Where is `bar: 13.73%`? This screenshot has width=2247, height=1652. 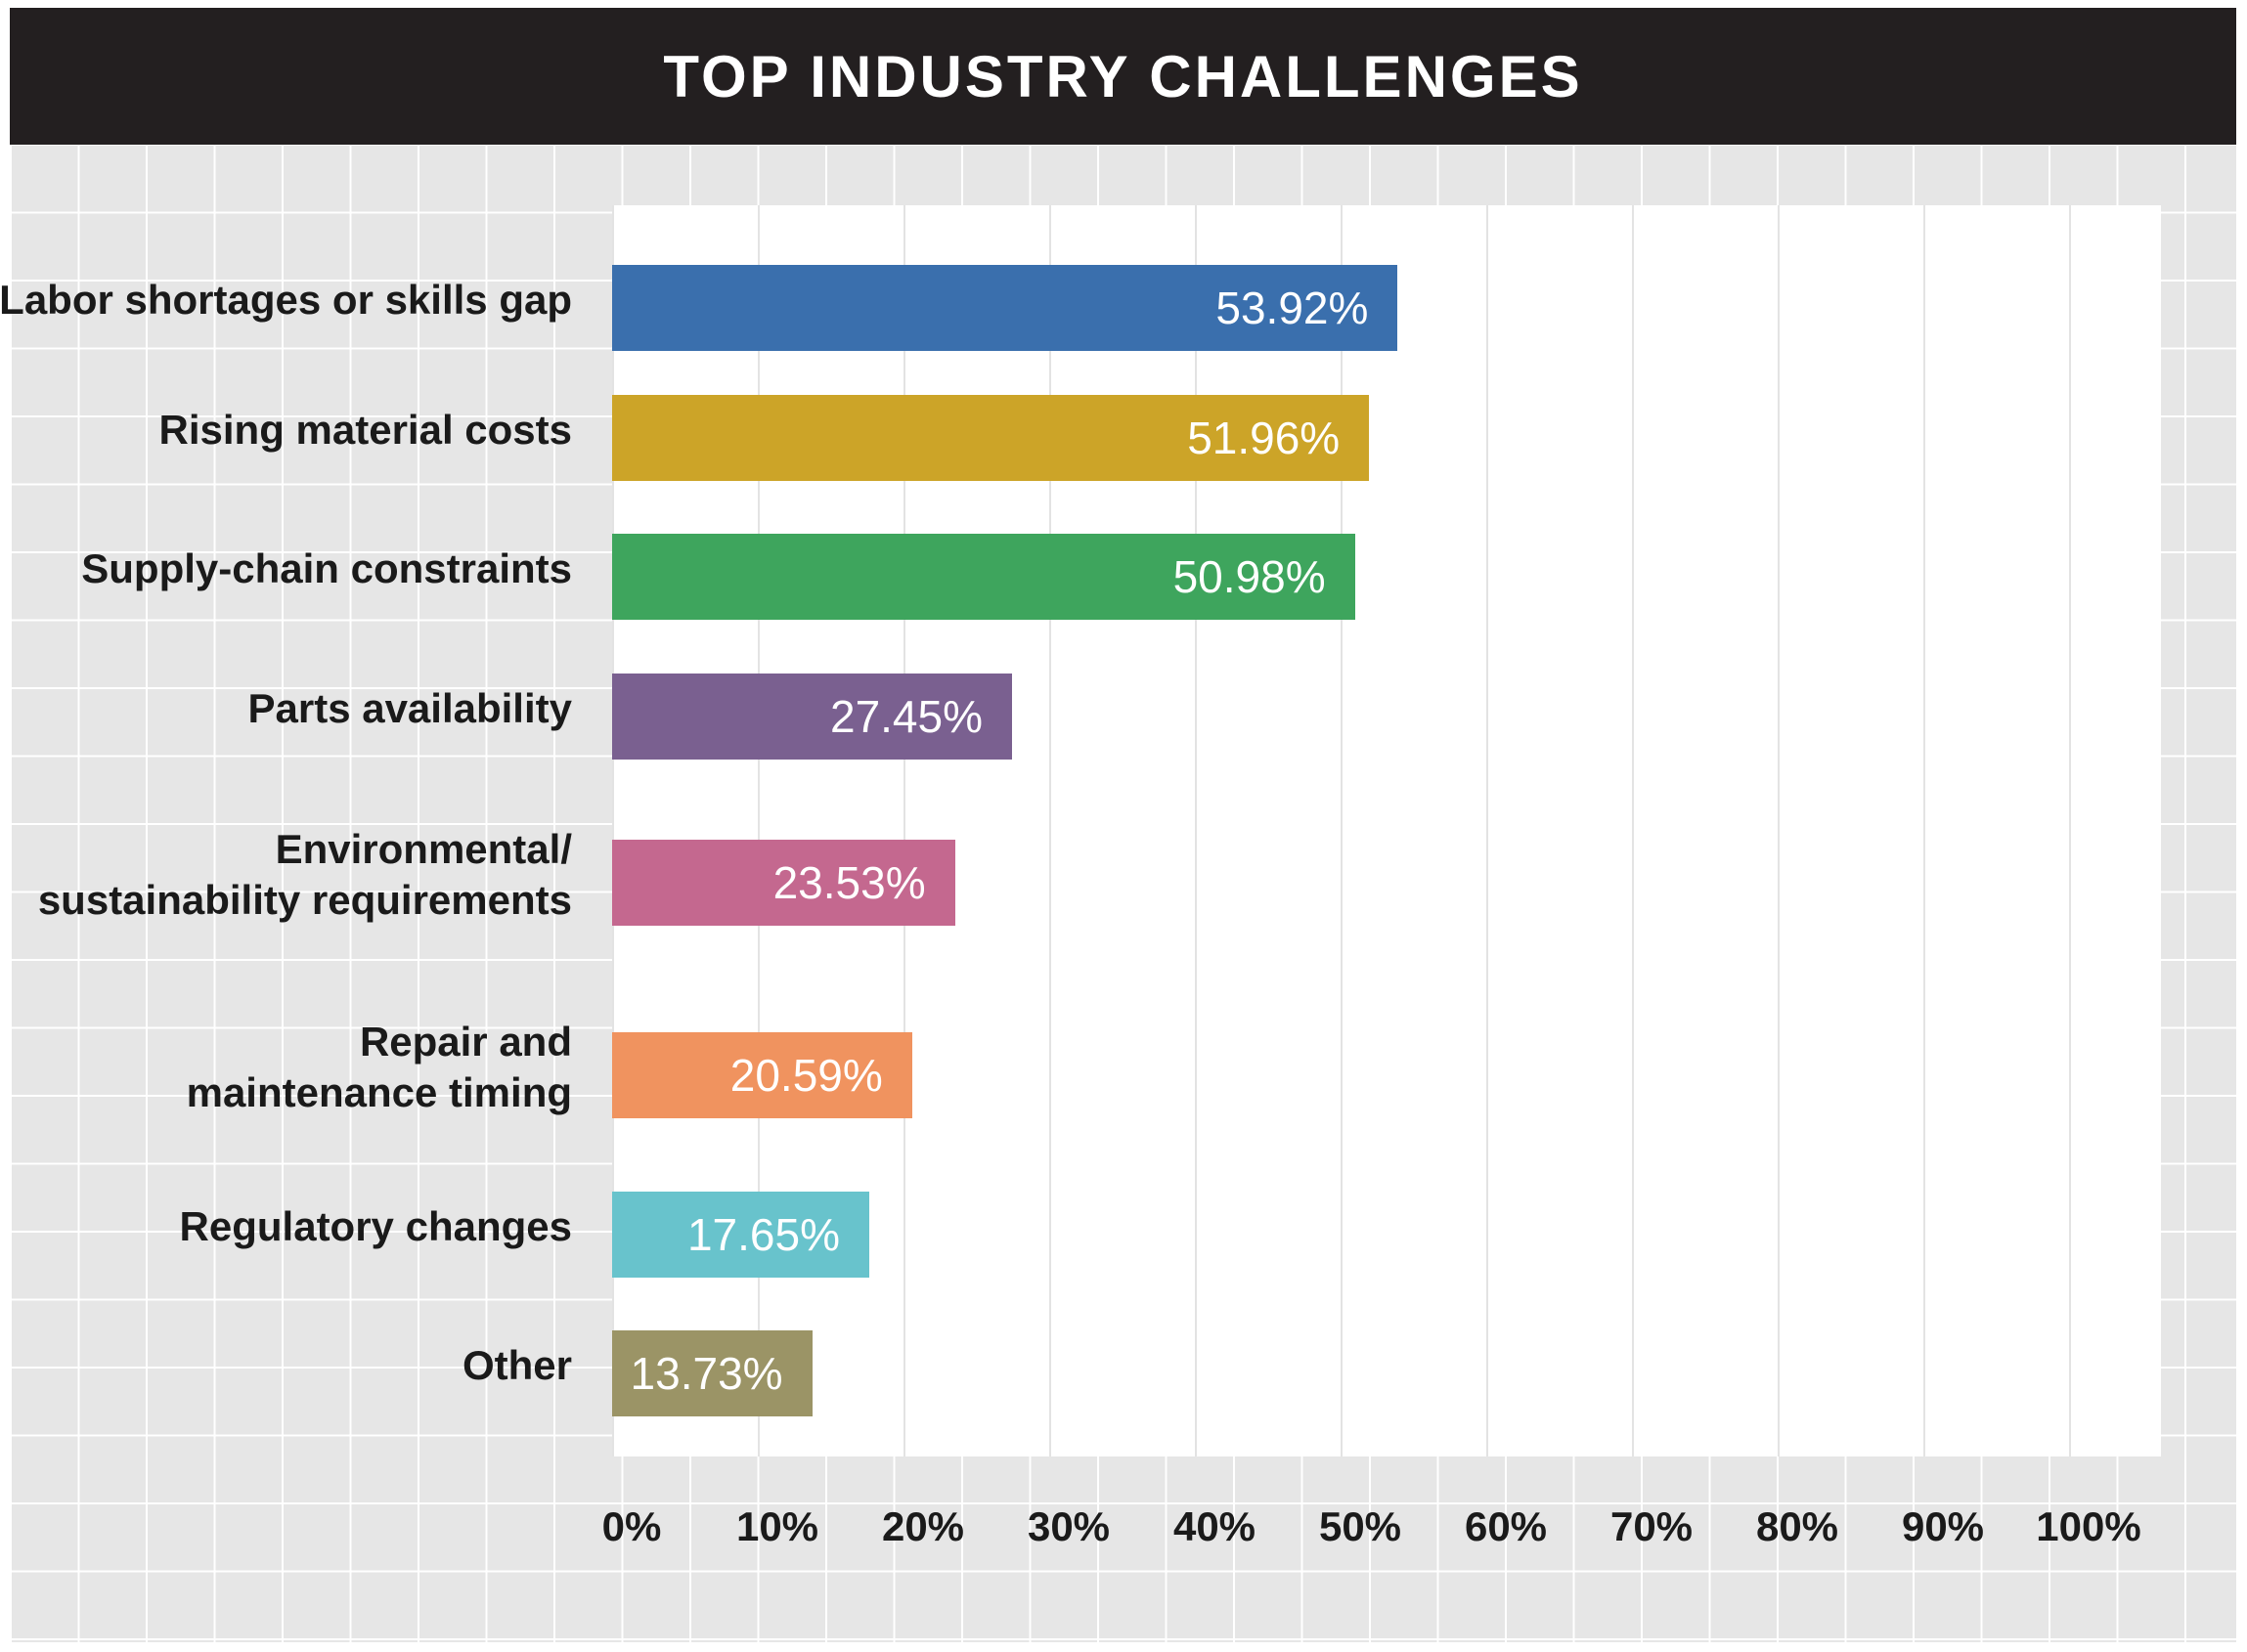 bar: 13.73% is located at coordinates (712, 1373).